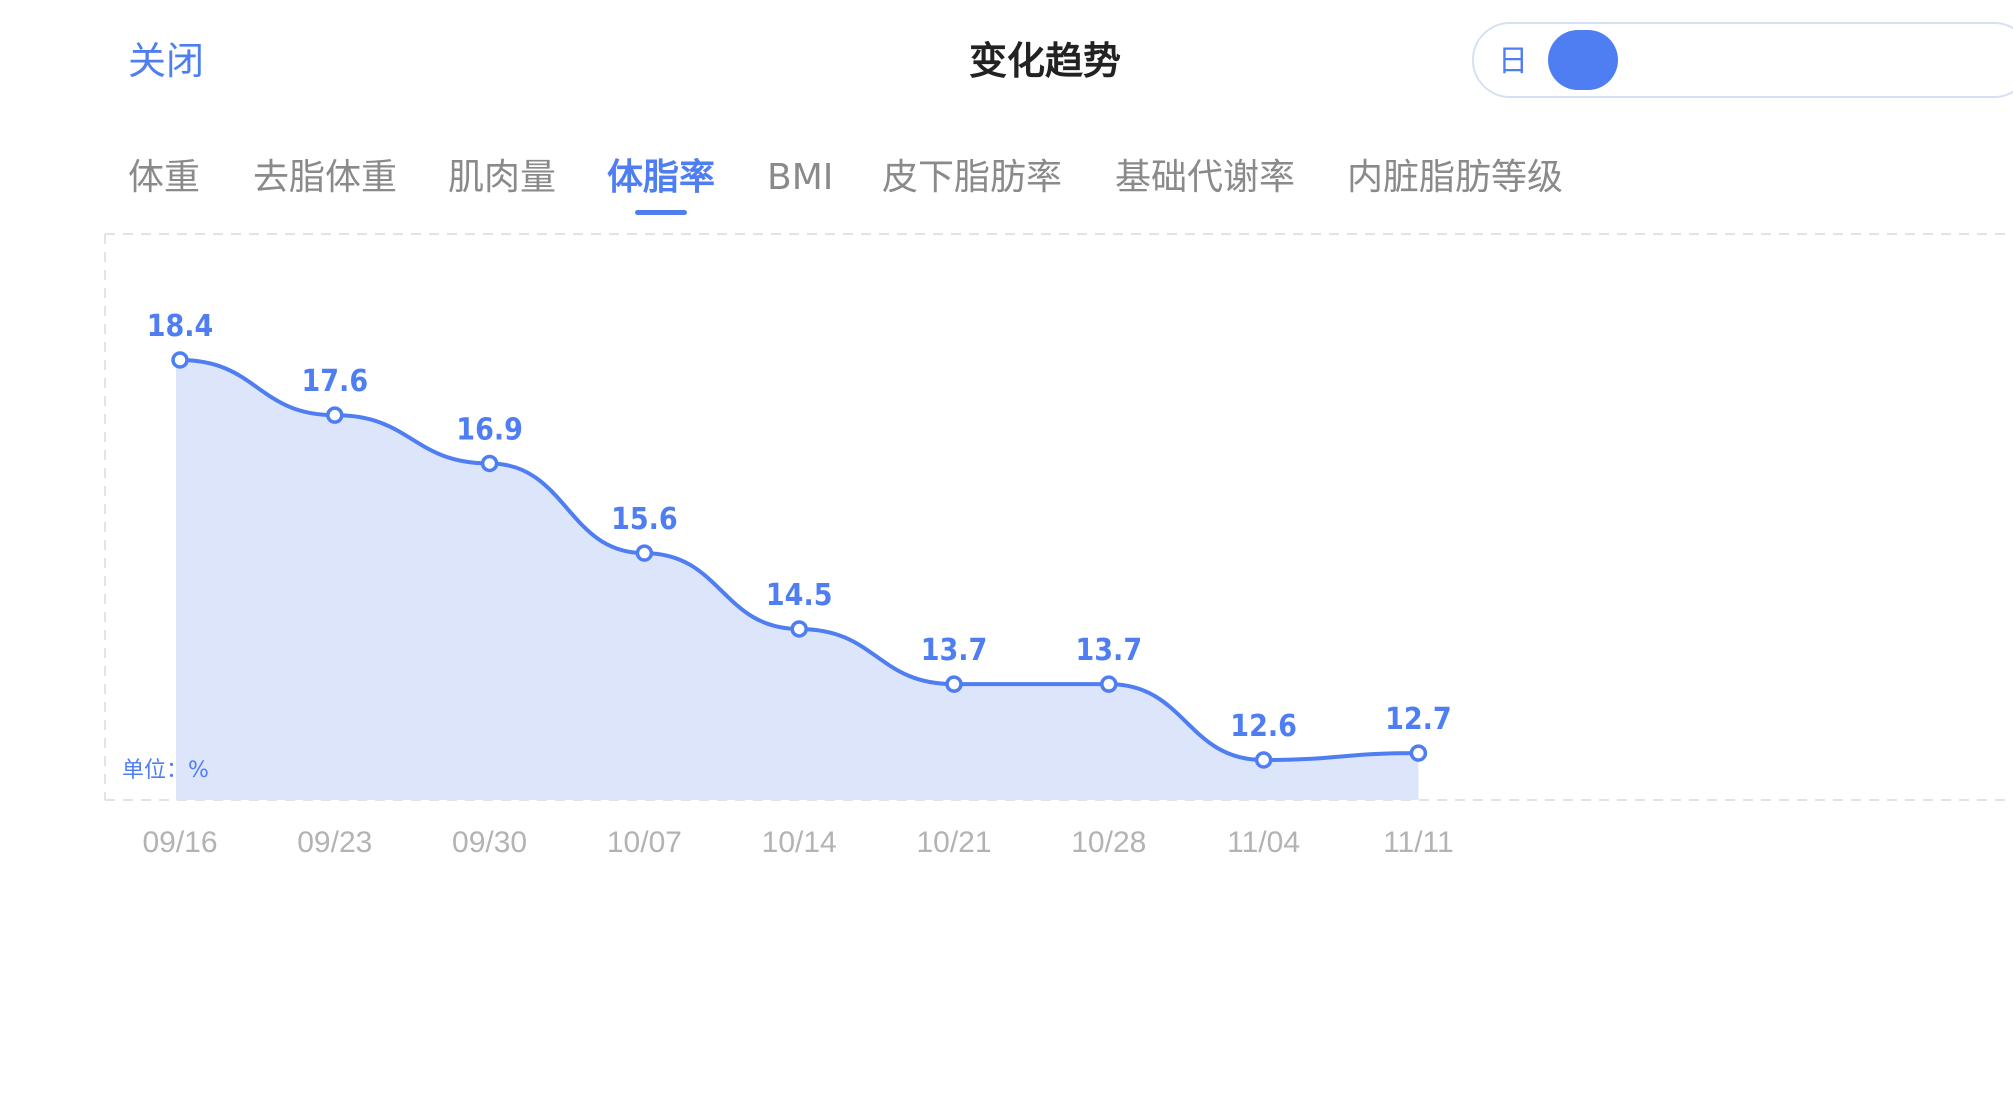 The width and height of the screenshot is (2013, 1109). What do you see at coordinates (1263, 726) in the screenshot?
I see `data-label: 12.6` at bounding box center [1263, 726].